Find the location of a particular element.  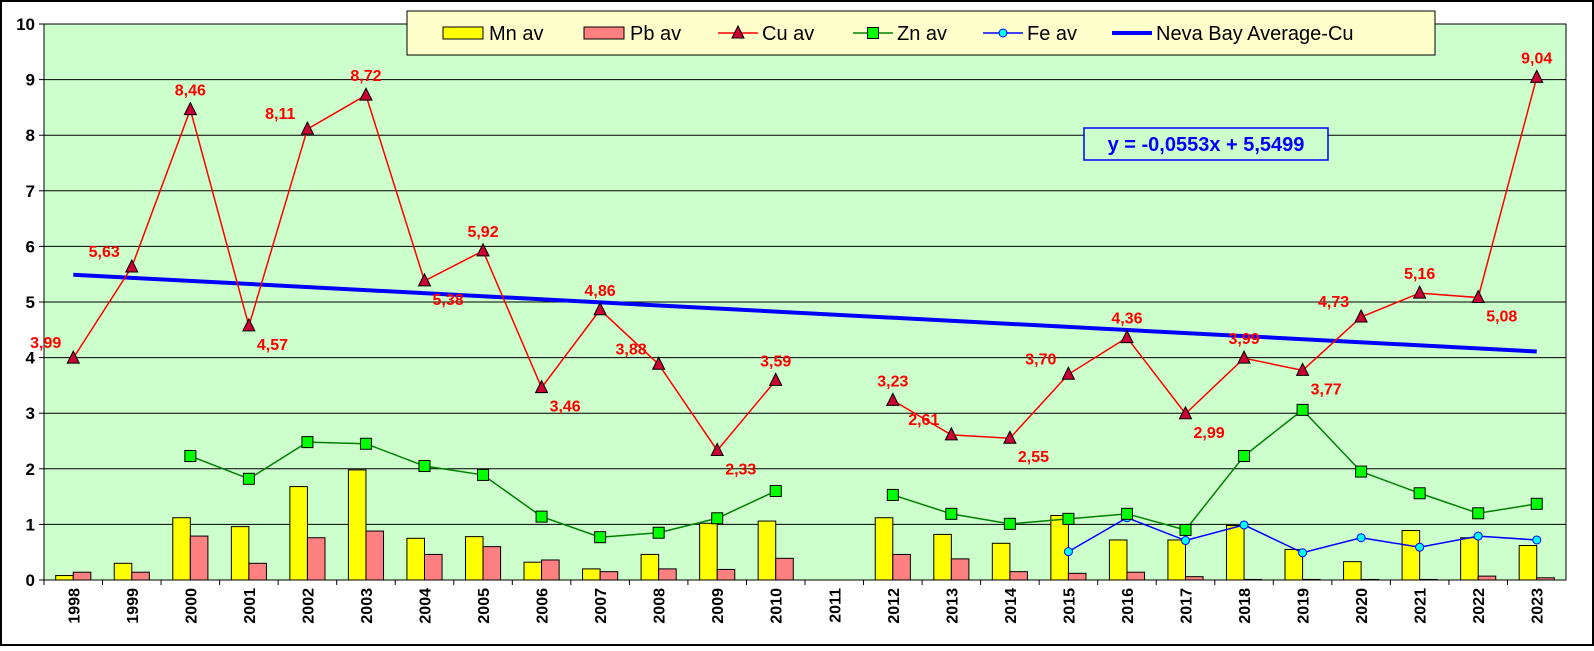

data-label-cu: 3,23 is located at coordinates (892, 381).